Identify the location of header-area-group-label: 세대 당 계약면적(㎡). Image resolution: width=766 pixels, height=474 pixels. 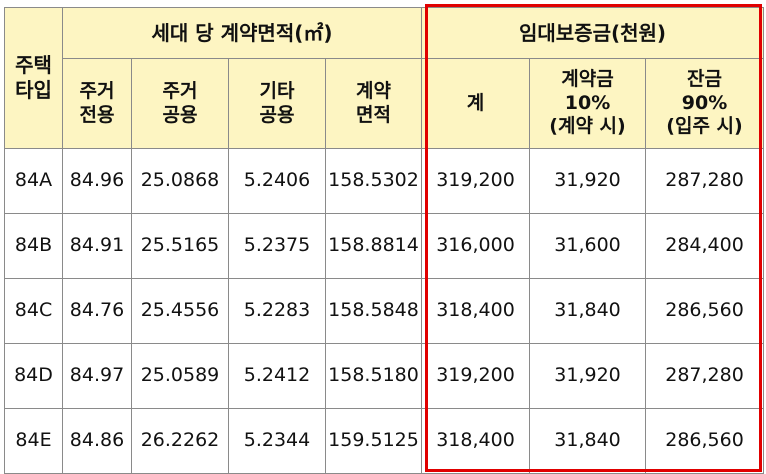
(242, 32).